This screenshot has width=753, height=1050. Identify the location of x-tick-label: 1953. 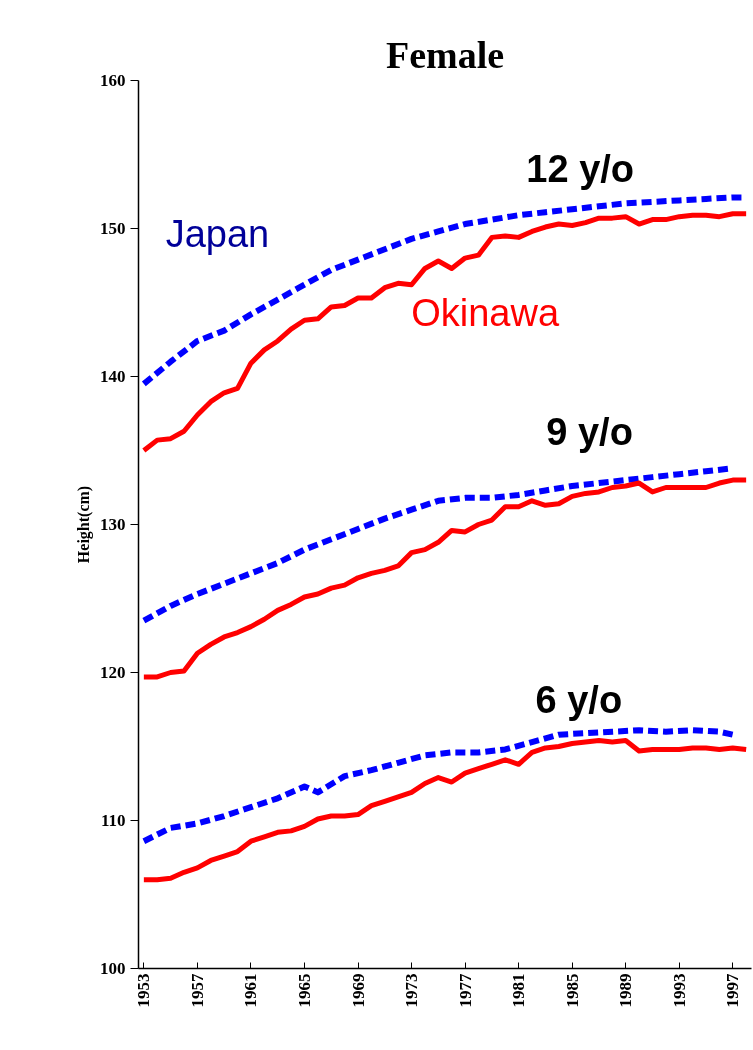
(144, 990).